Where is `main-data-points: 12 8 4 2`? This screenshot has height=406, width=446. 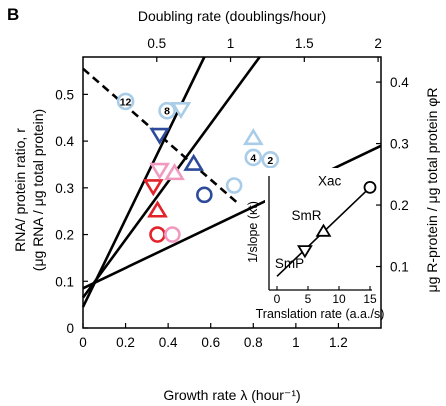 main-data-points: 12 8 4 2 is located at coordinates (198, 167).